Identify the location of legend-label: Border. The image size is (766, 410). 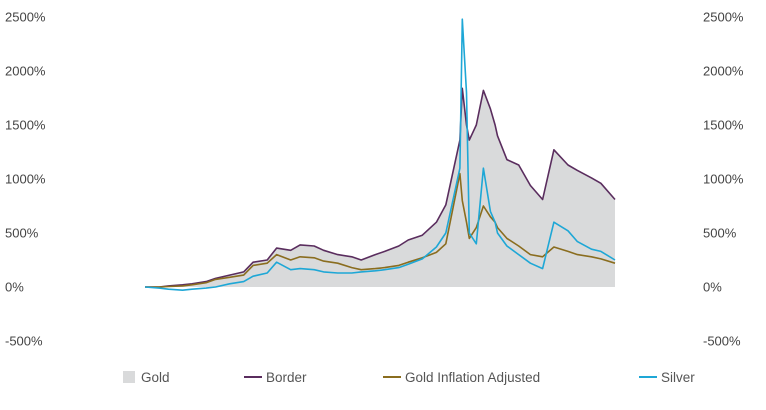
(286, 377).